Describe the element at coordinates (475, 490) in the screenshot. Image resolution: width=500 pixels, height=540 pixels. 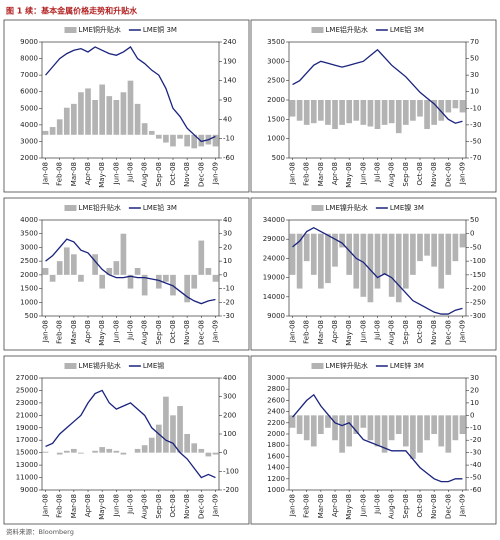
I see `y2-tick-label: -60` at that location.